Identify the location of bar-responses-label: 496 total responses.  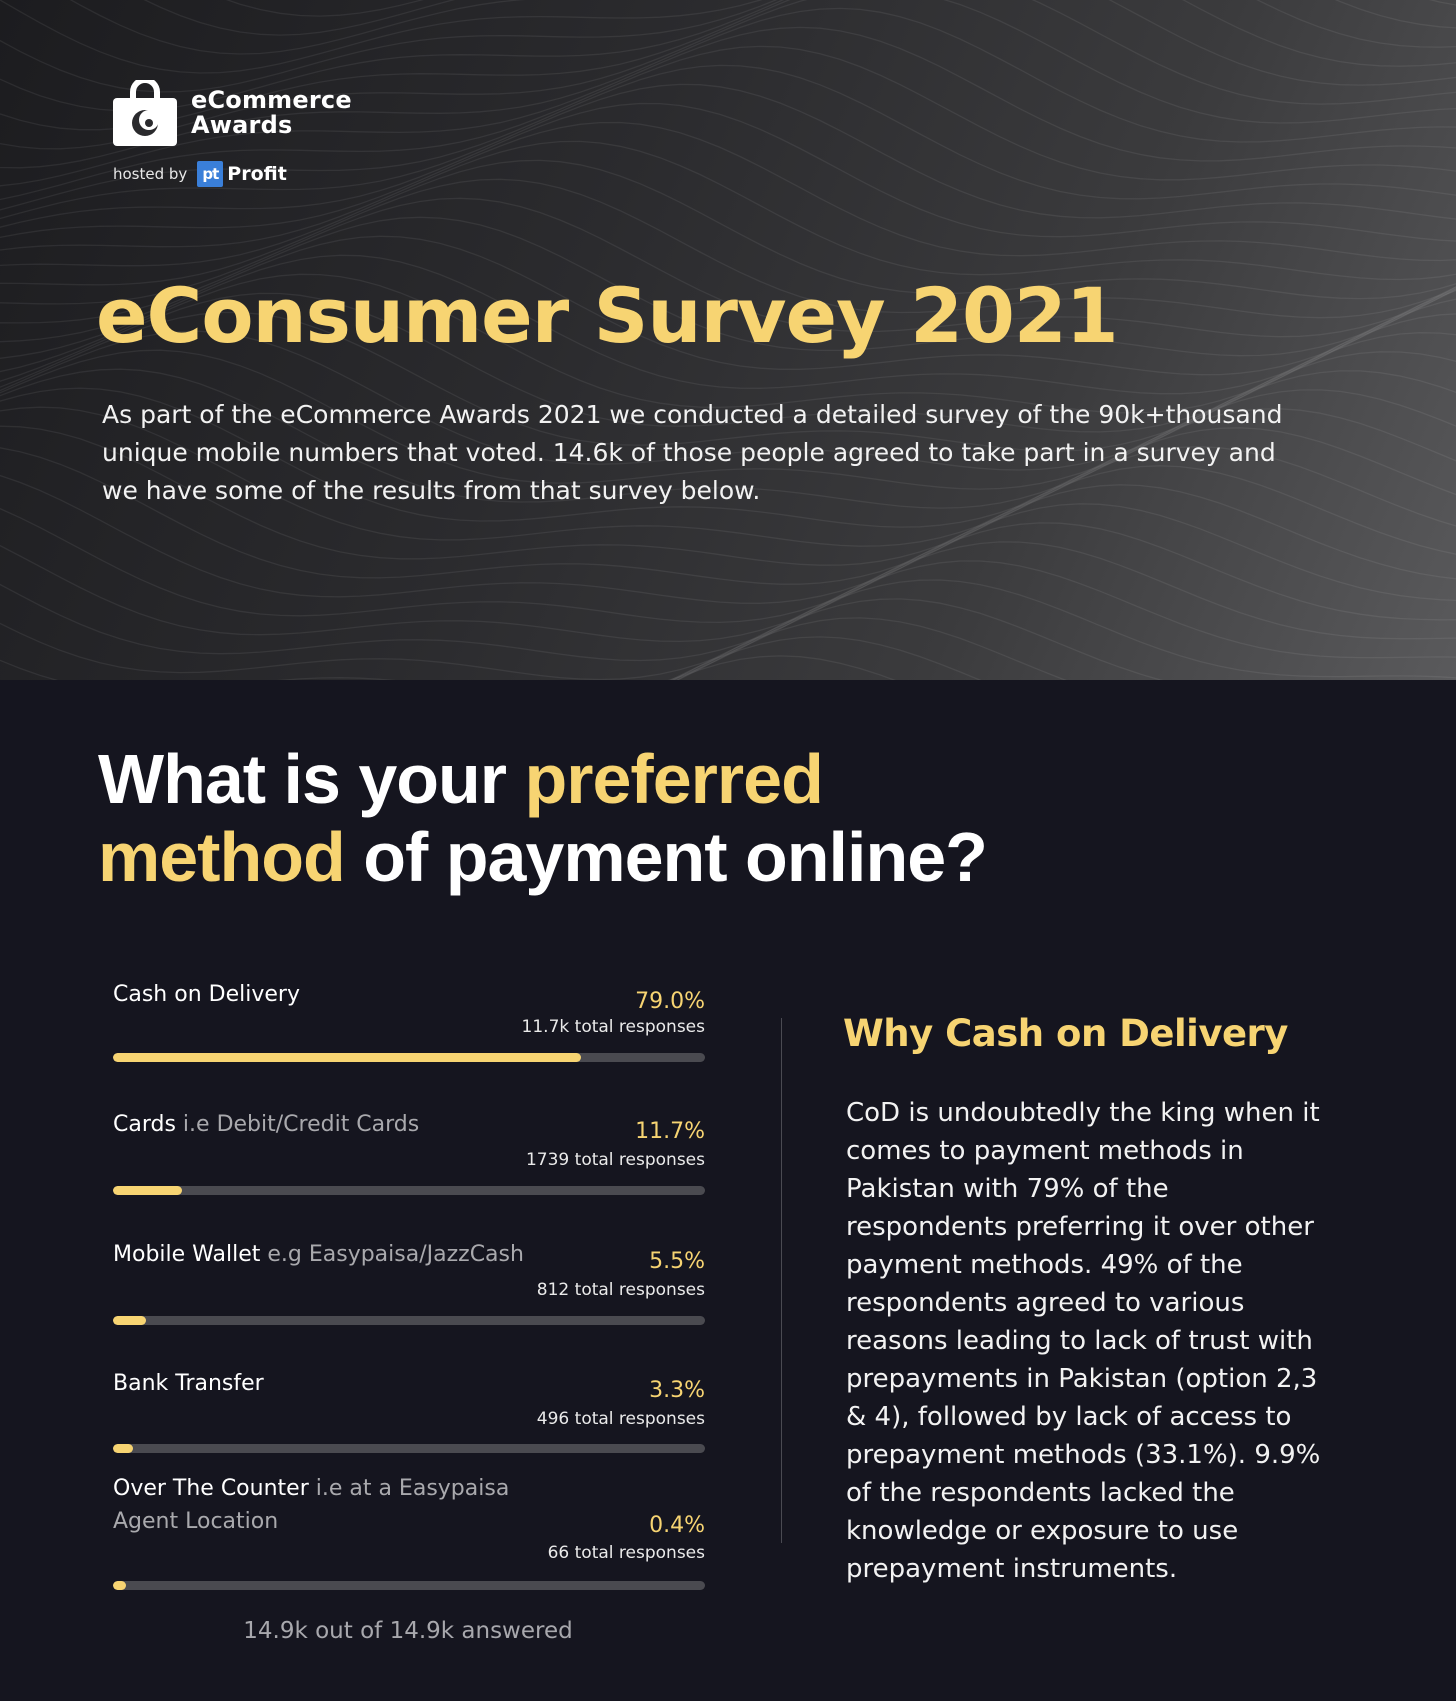
(620, 1419).